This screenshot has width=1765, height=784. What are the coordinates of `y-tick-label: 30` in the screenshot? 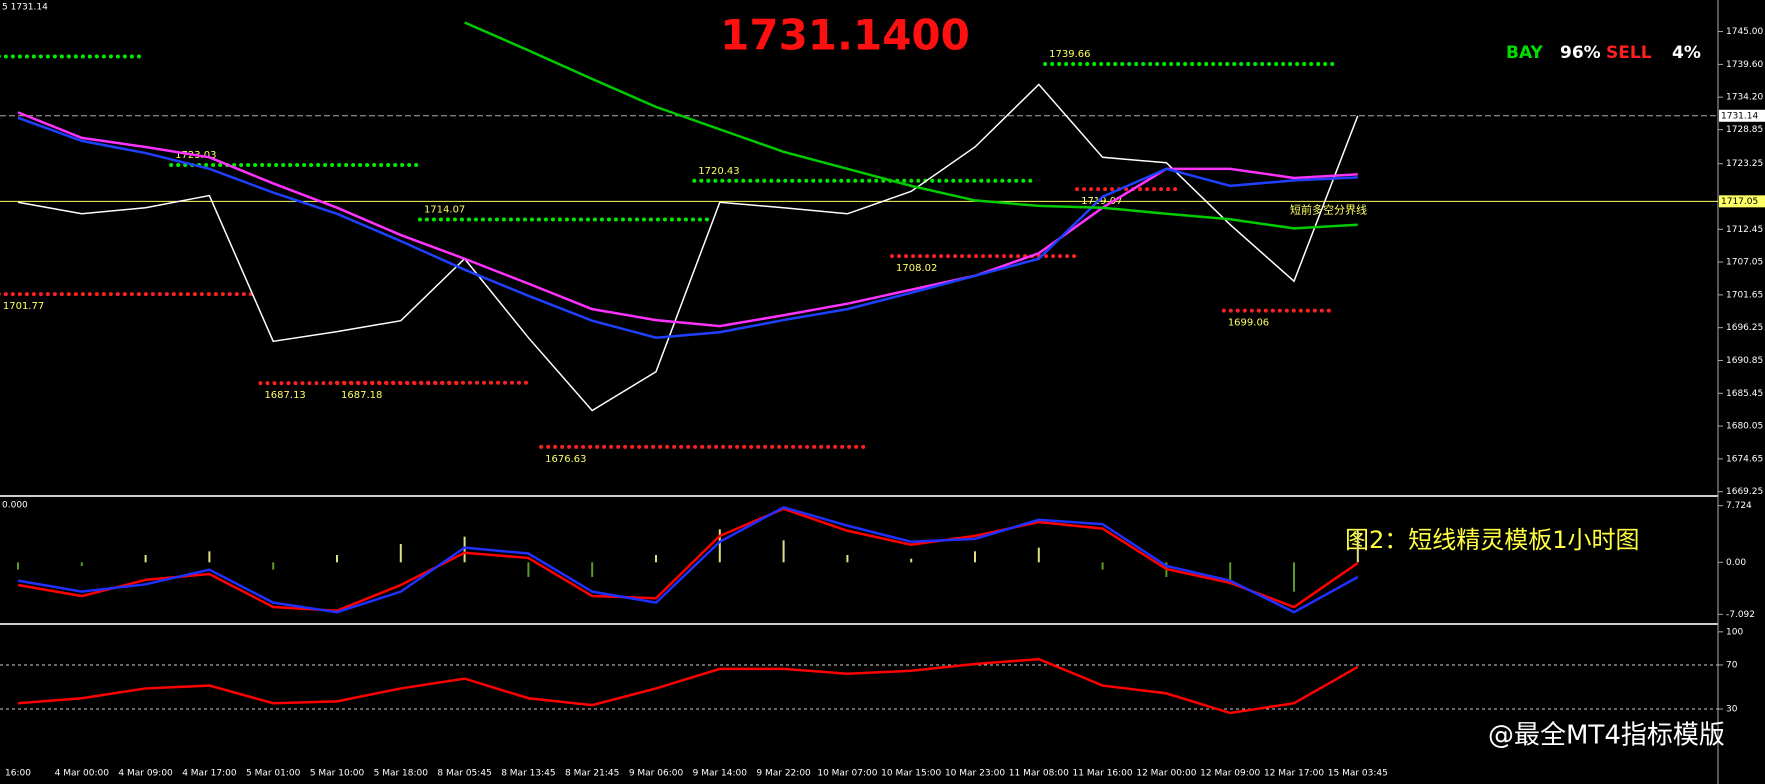 It's located at (1732, 710).